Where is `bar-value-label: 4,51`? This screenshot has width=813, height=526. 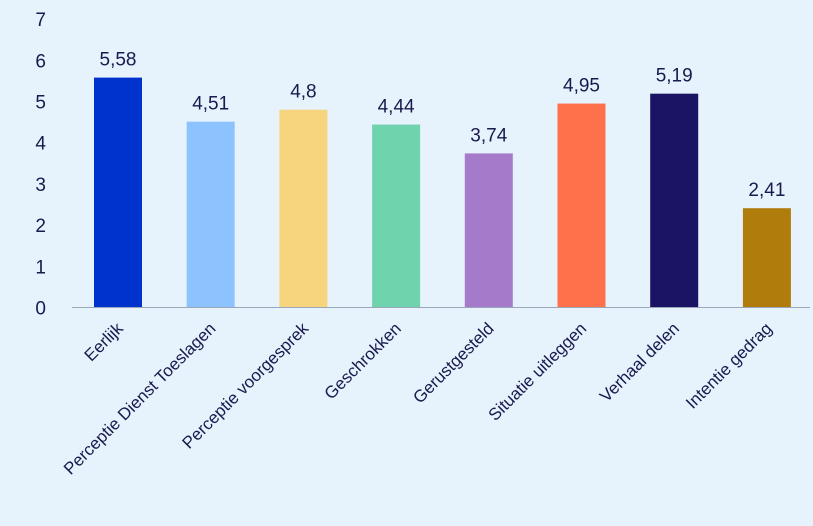 bar-value-label: 4,51 is located at coordinates (210, 104).